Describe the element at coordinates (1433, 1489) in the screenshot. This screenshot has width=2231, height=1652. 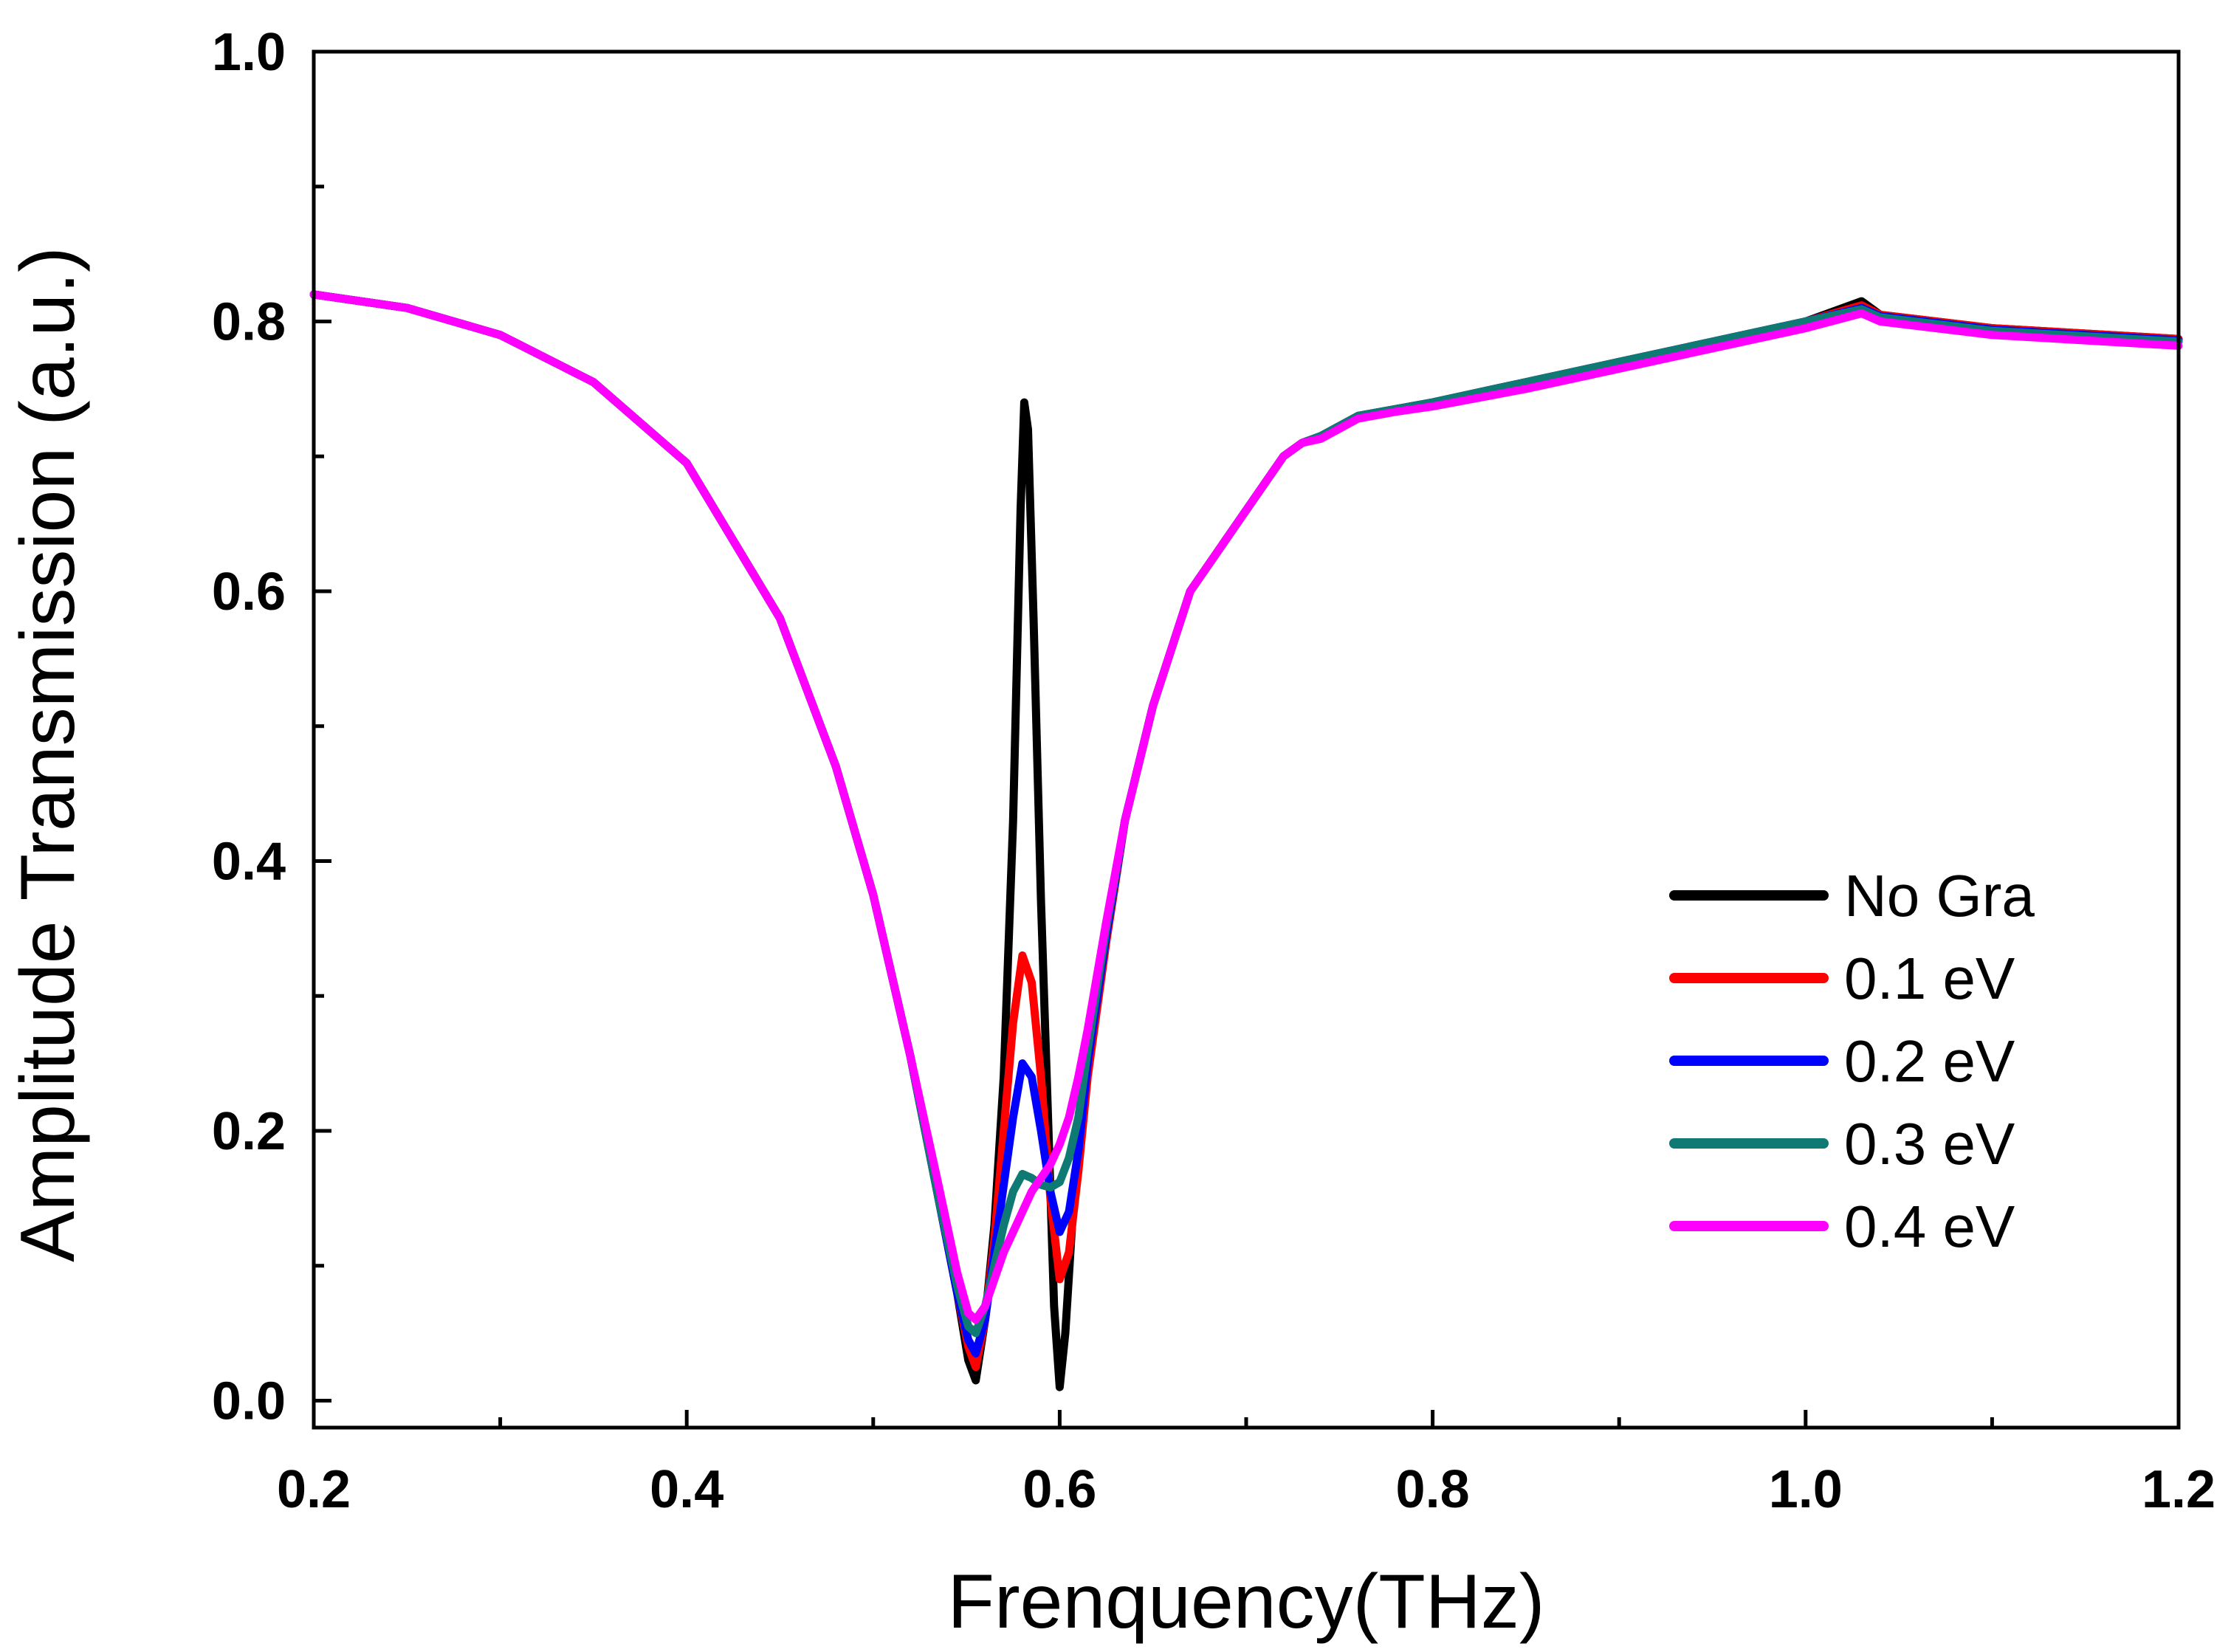
I see `x-tick-label: 0.8` at that location.